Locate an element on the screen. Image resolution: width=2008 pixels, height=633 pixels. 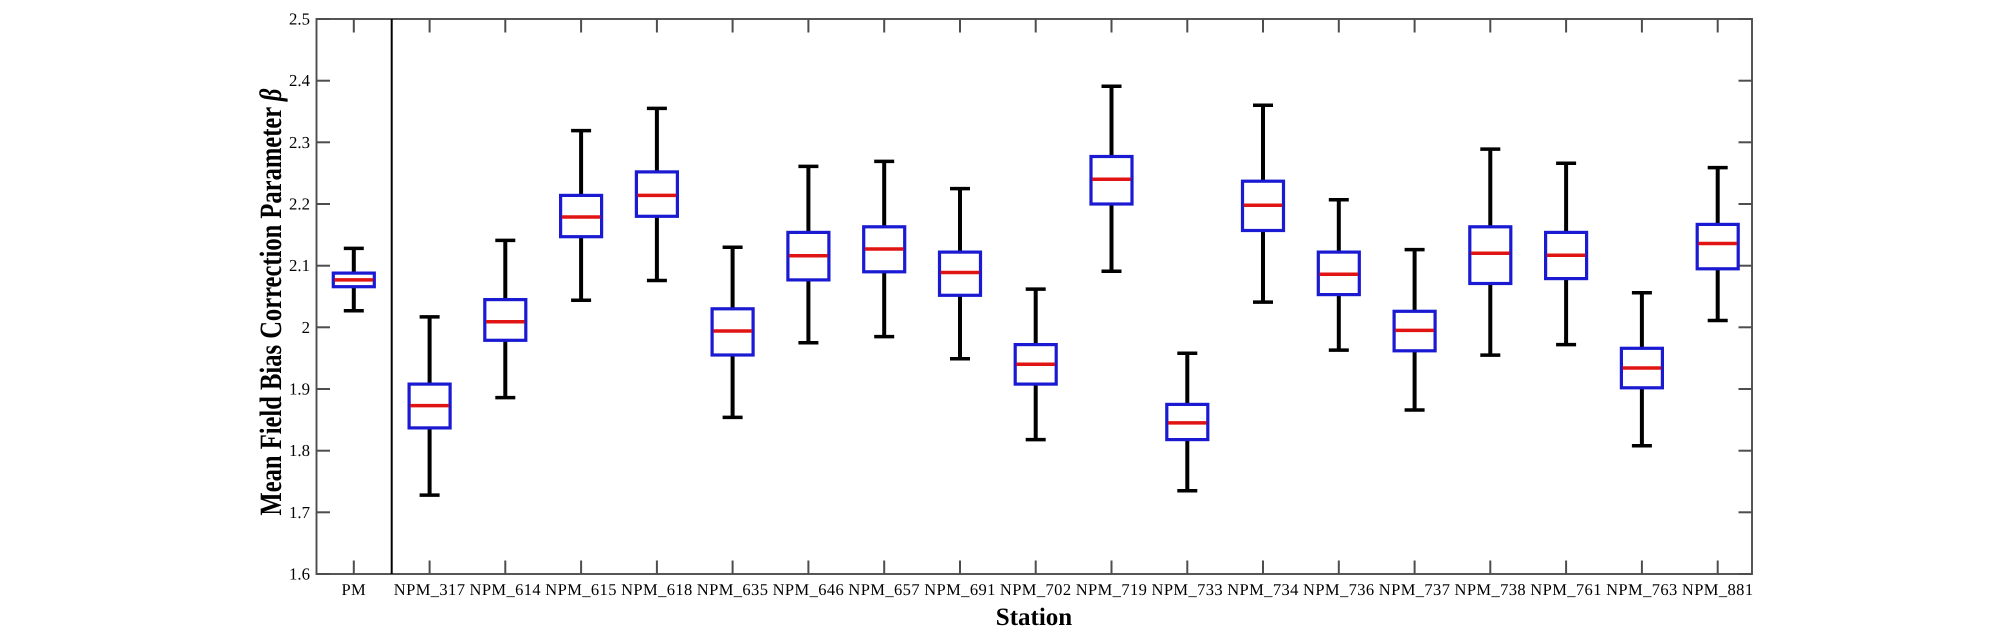
svg-text: NPM_618 is located at coordinates (657, 589).